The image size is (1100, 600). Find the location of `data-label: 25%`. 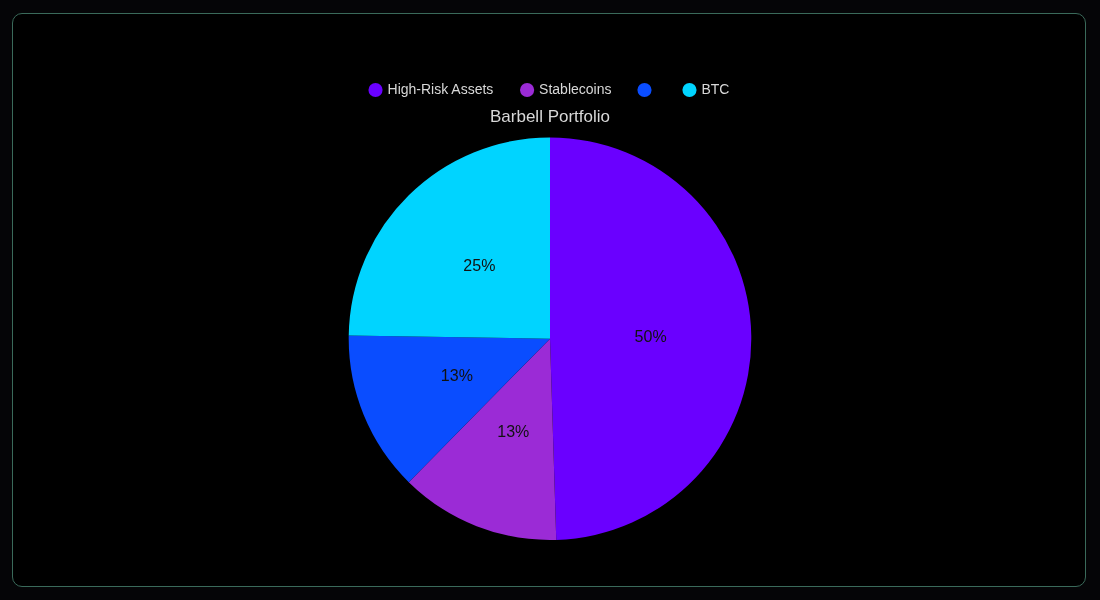

data-label: 25% is located at coordinates (479, 266).